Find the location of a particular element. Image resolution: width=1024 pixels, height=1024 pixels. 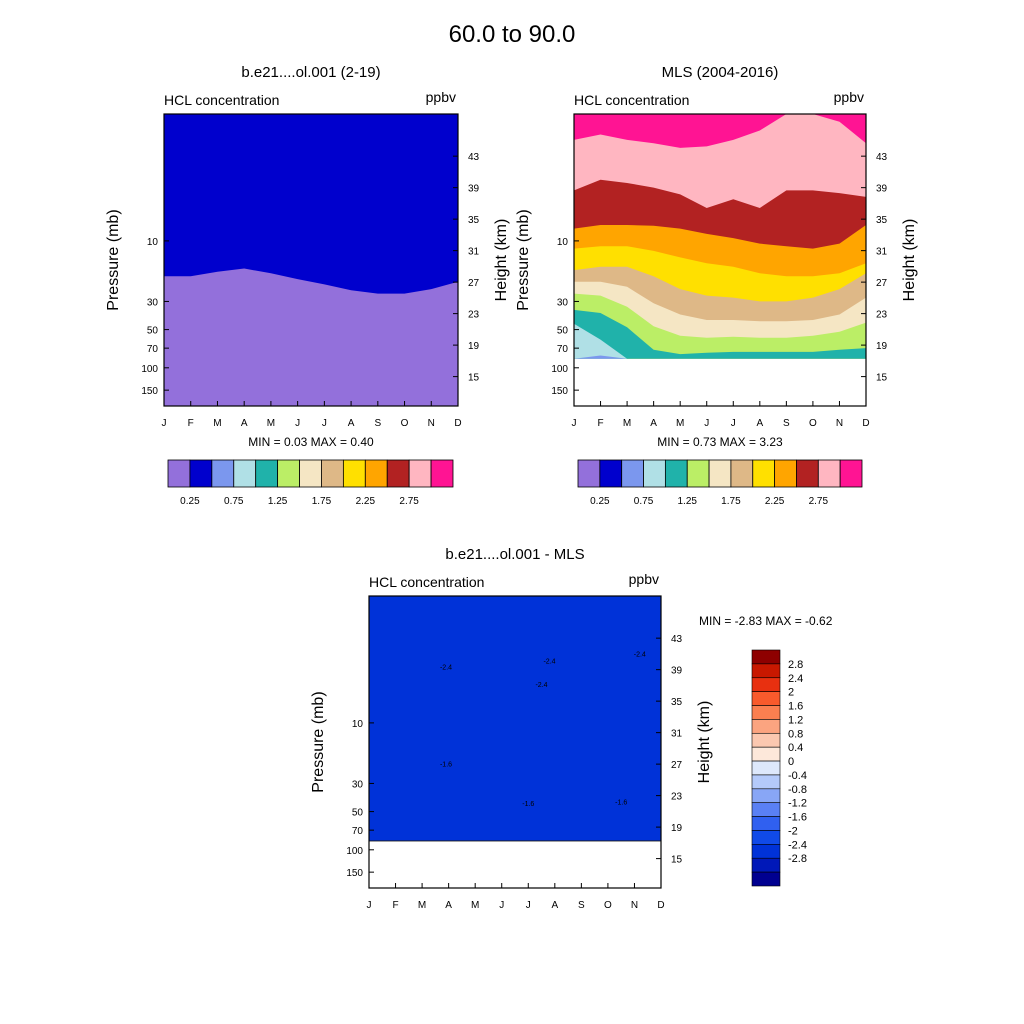

colorbar-label: 0.25 is located at coordinates (190, 501).